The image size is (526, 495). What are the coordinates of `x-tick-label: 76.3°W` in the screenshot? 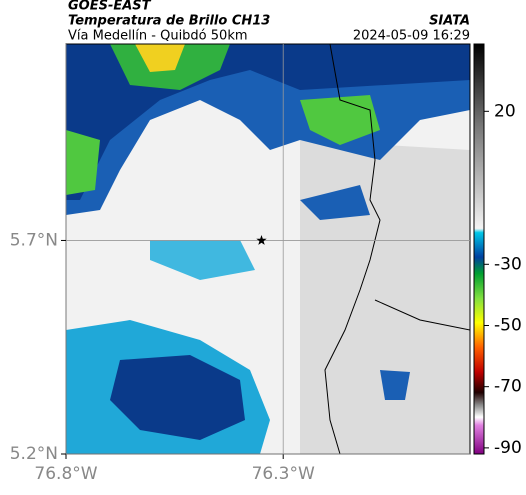 It's located at (283, 474).